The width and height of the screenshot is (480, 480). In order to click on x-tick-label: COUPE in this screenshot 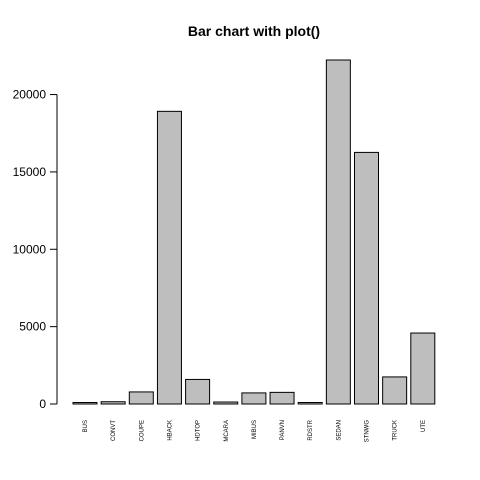, I will do `click(142, 430)`.